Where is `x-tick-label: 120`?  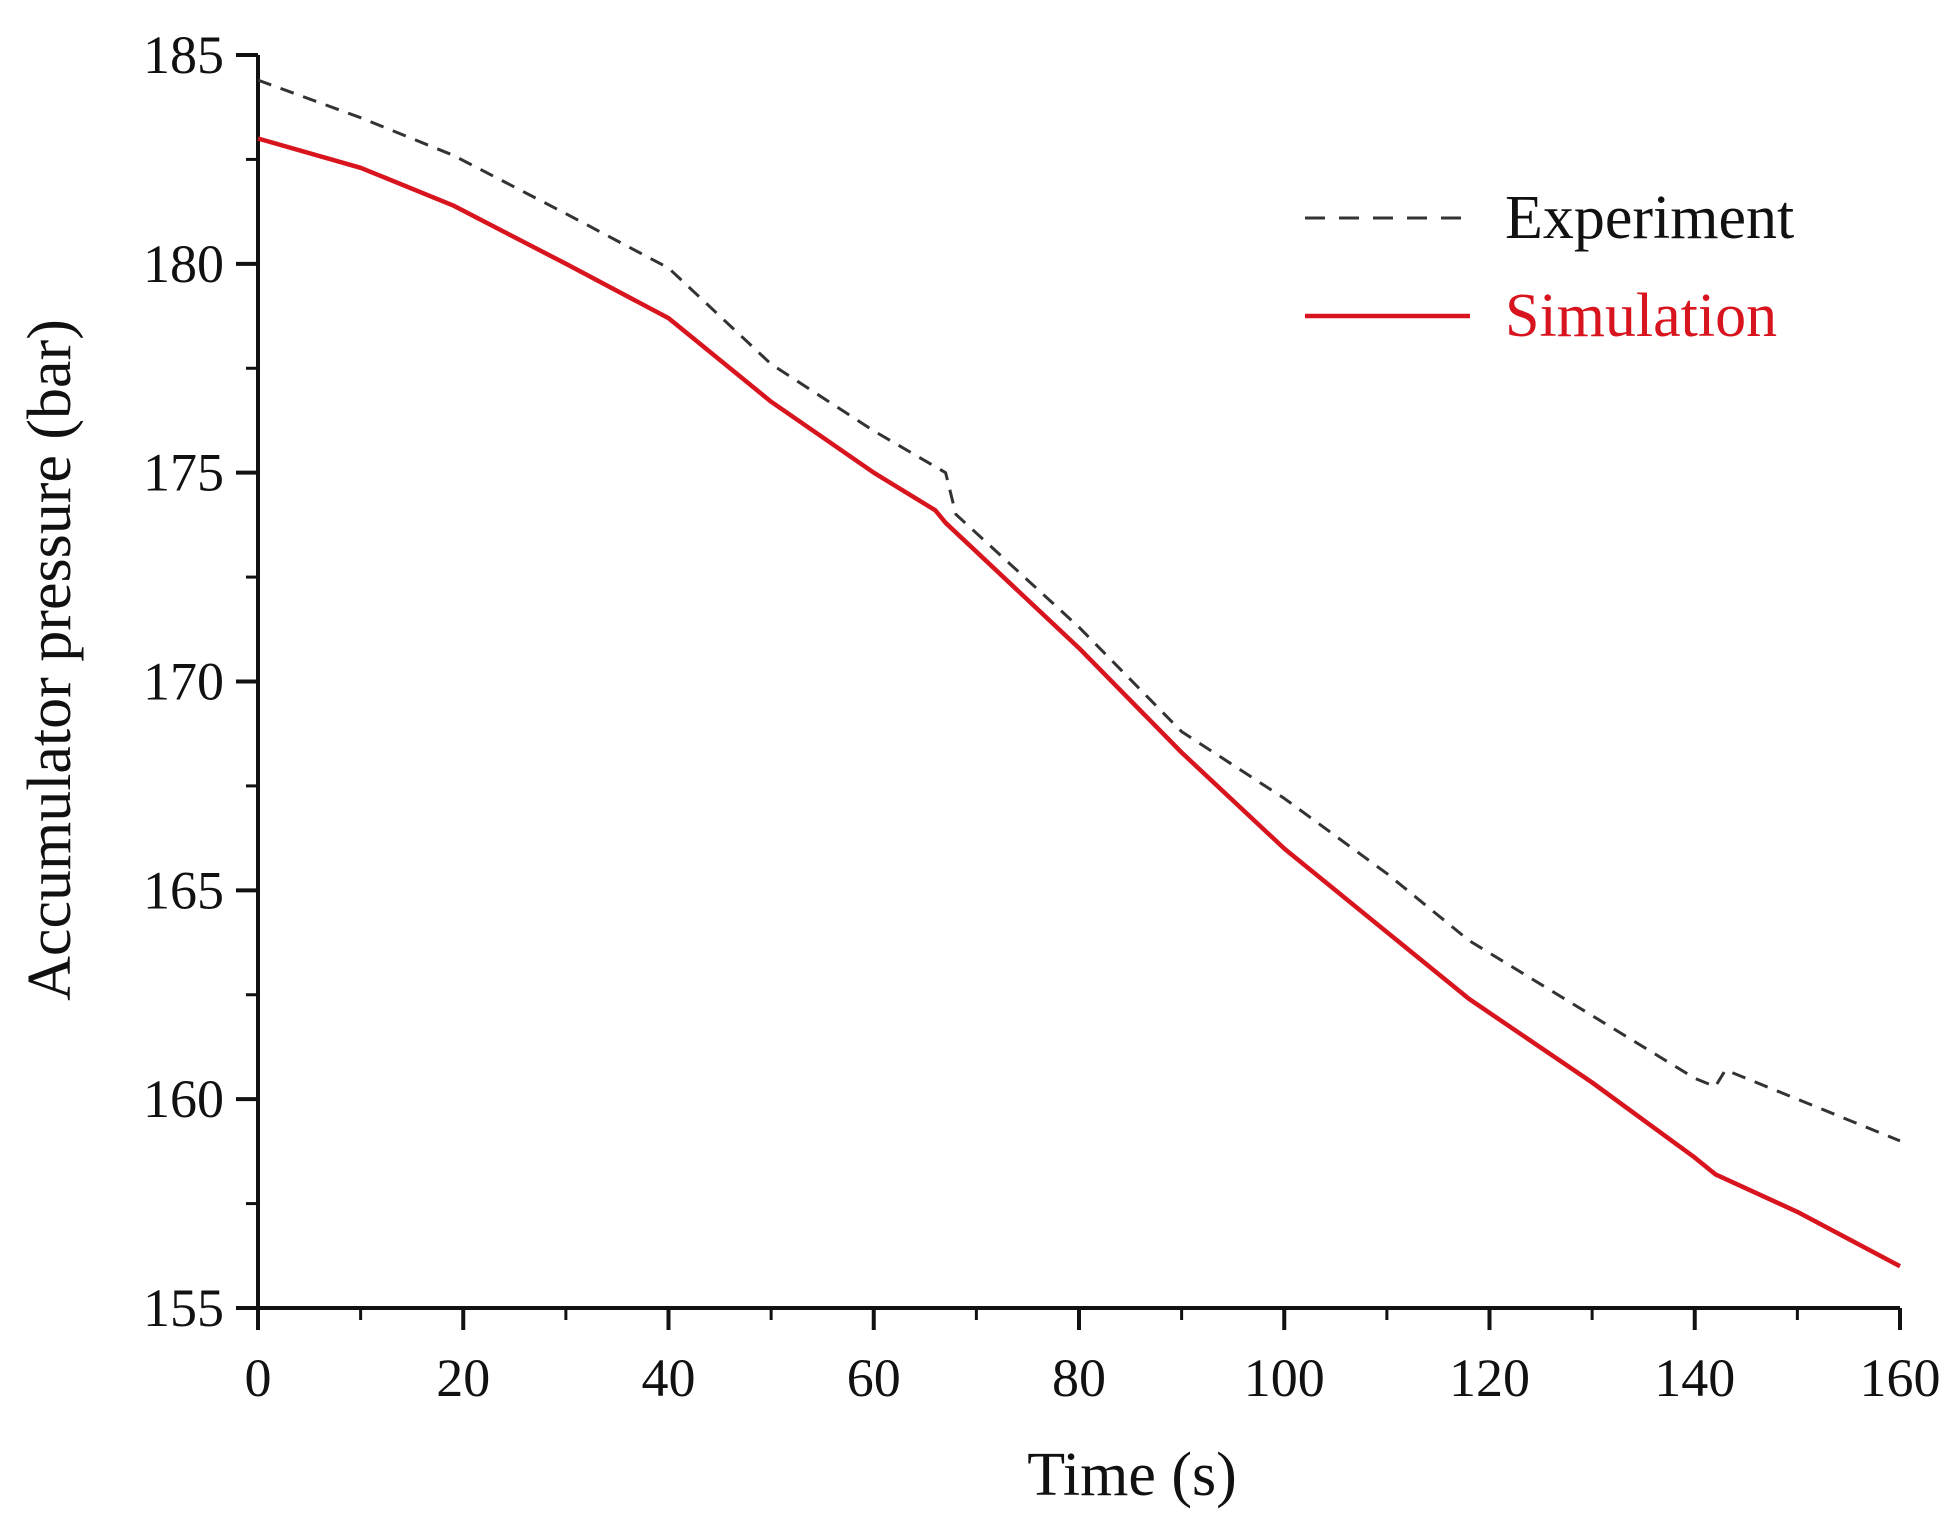 x-tick-label: 120 is located at coordinates (1489, 1378).